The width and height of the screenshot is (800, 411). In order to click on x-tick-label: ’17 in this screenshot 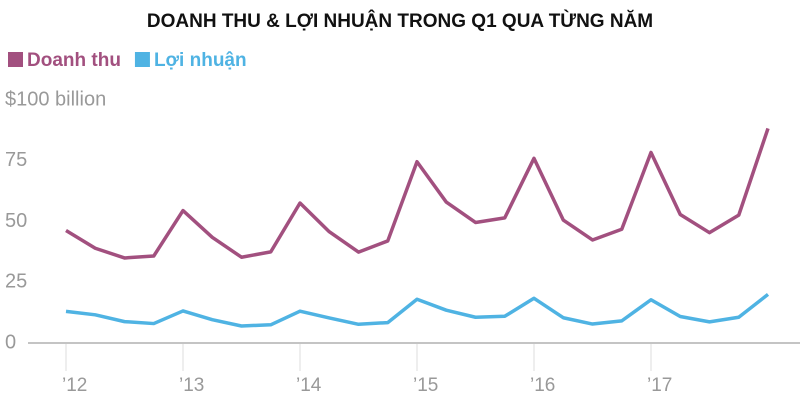, I will do `click(659, 385)`.